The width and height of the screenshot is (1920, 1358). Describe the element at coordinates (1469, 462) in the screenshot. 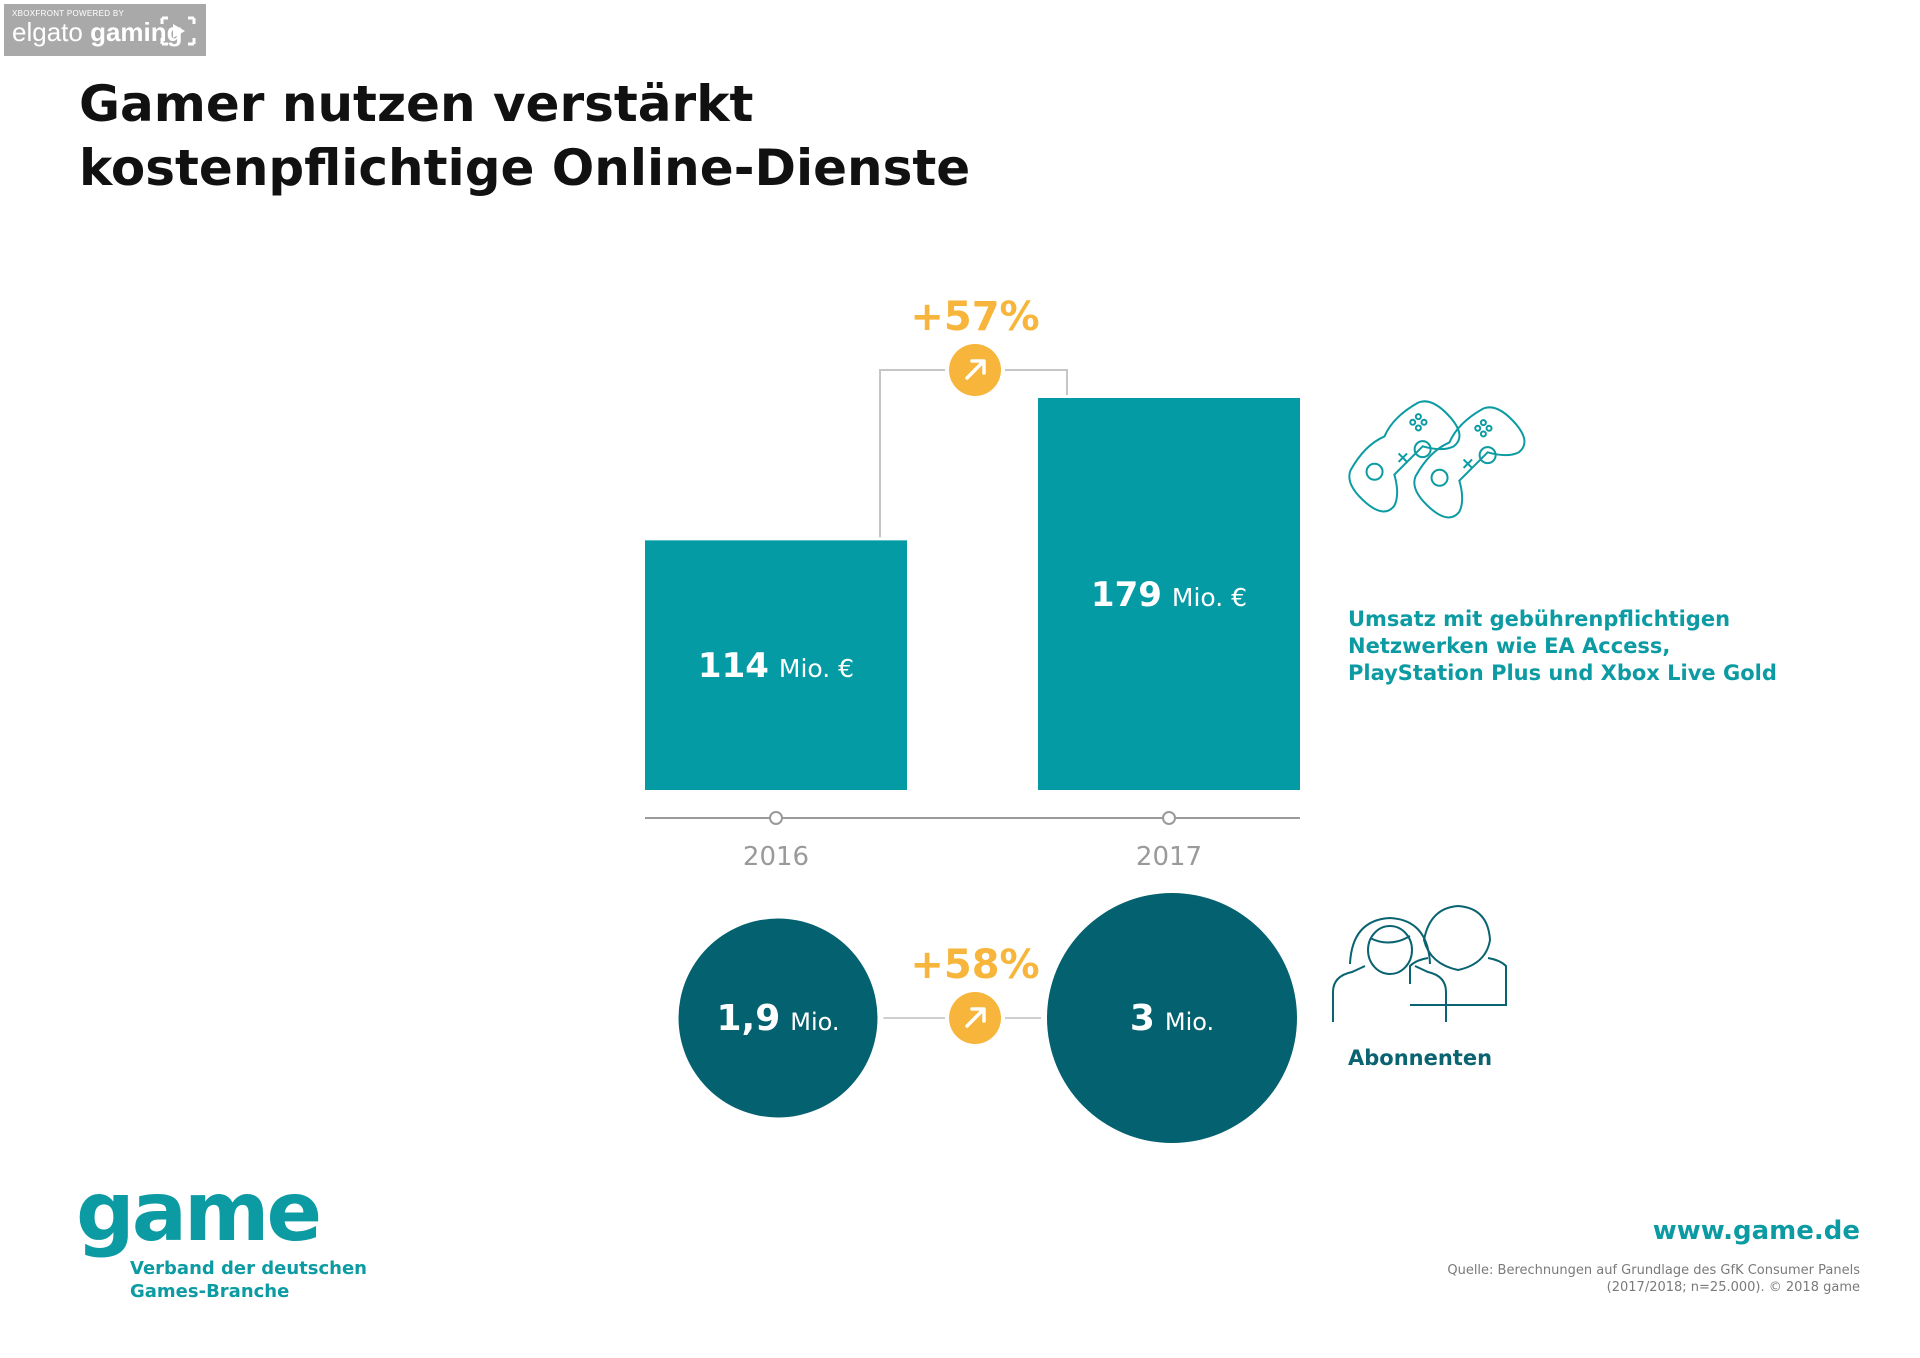

I see `gamepad-icon-secondary` at that location.